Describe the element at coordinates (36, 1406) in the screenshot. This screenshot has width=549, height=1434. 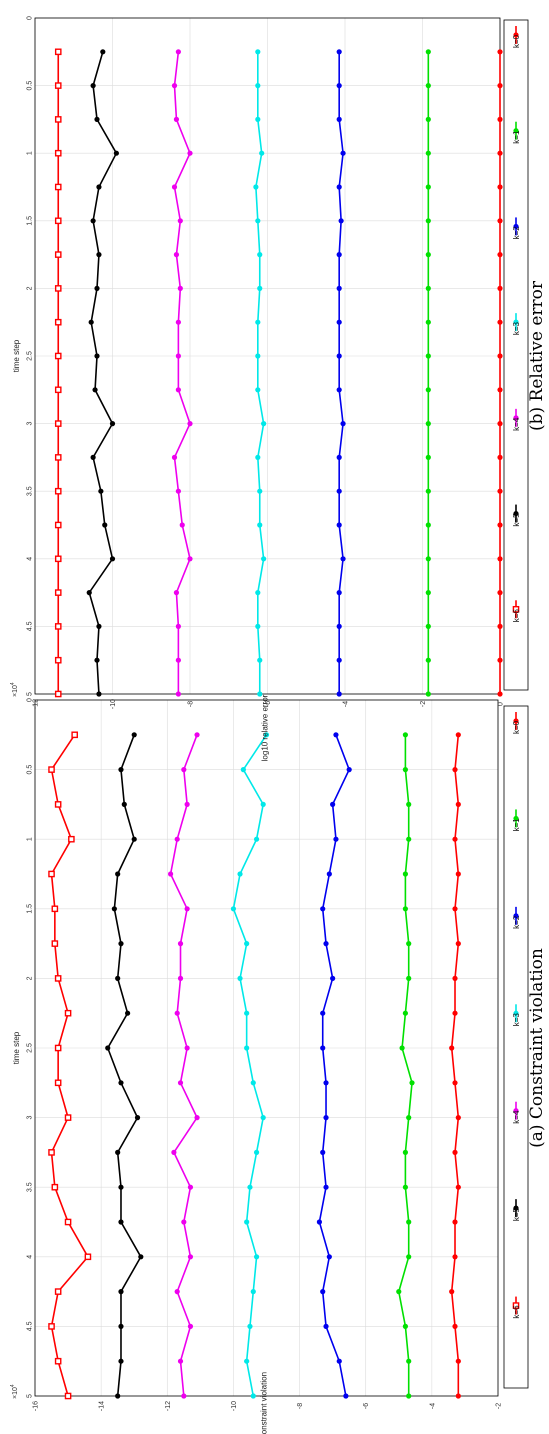
I see `y-tick-label: -16` at that location.